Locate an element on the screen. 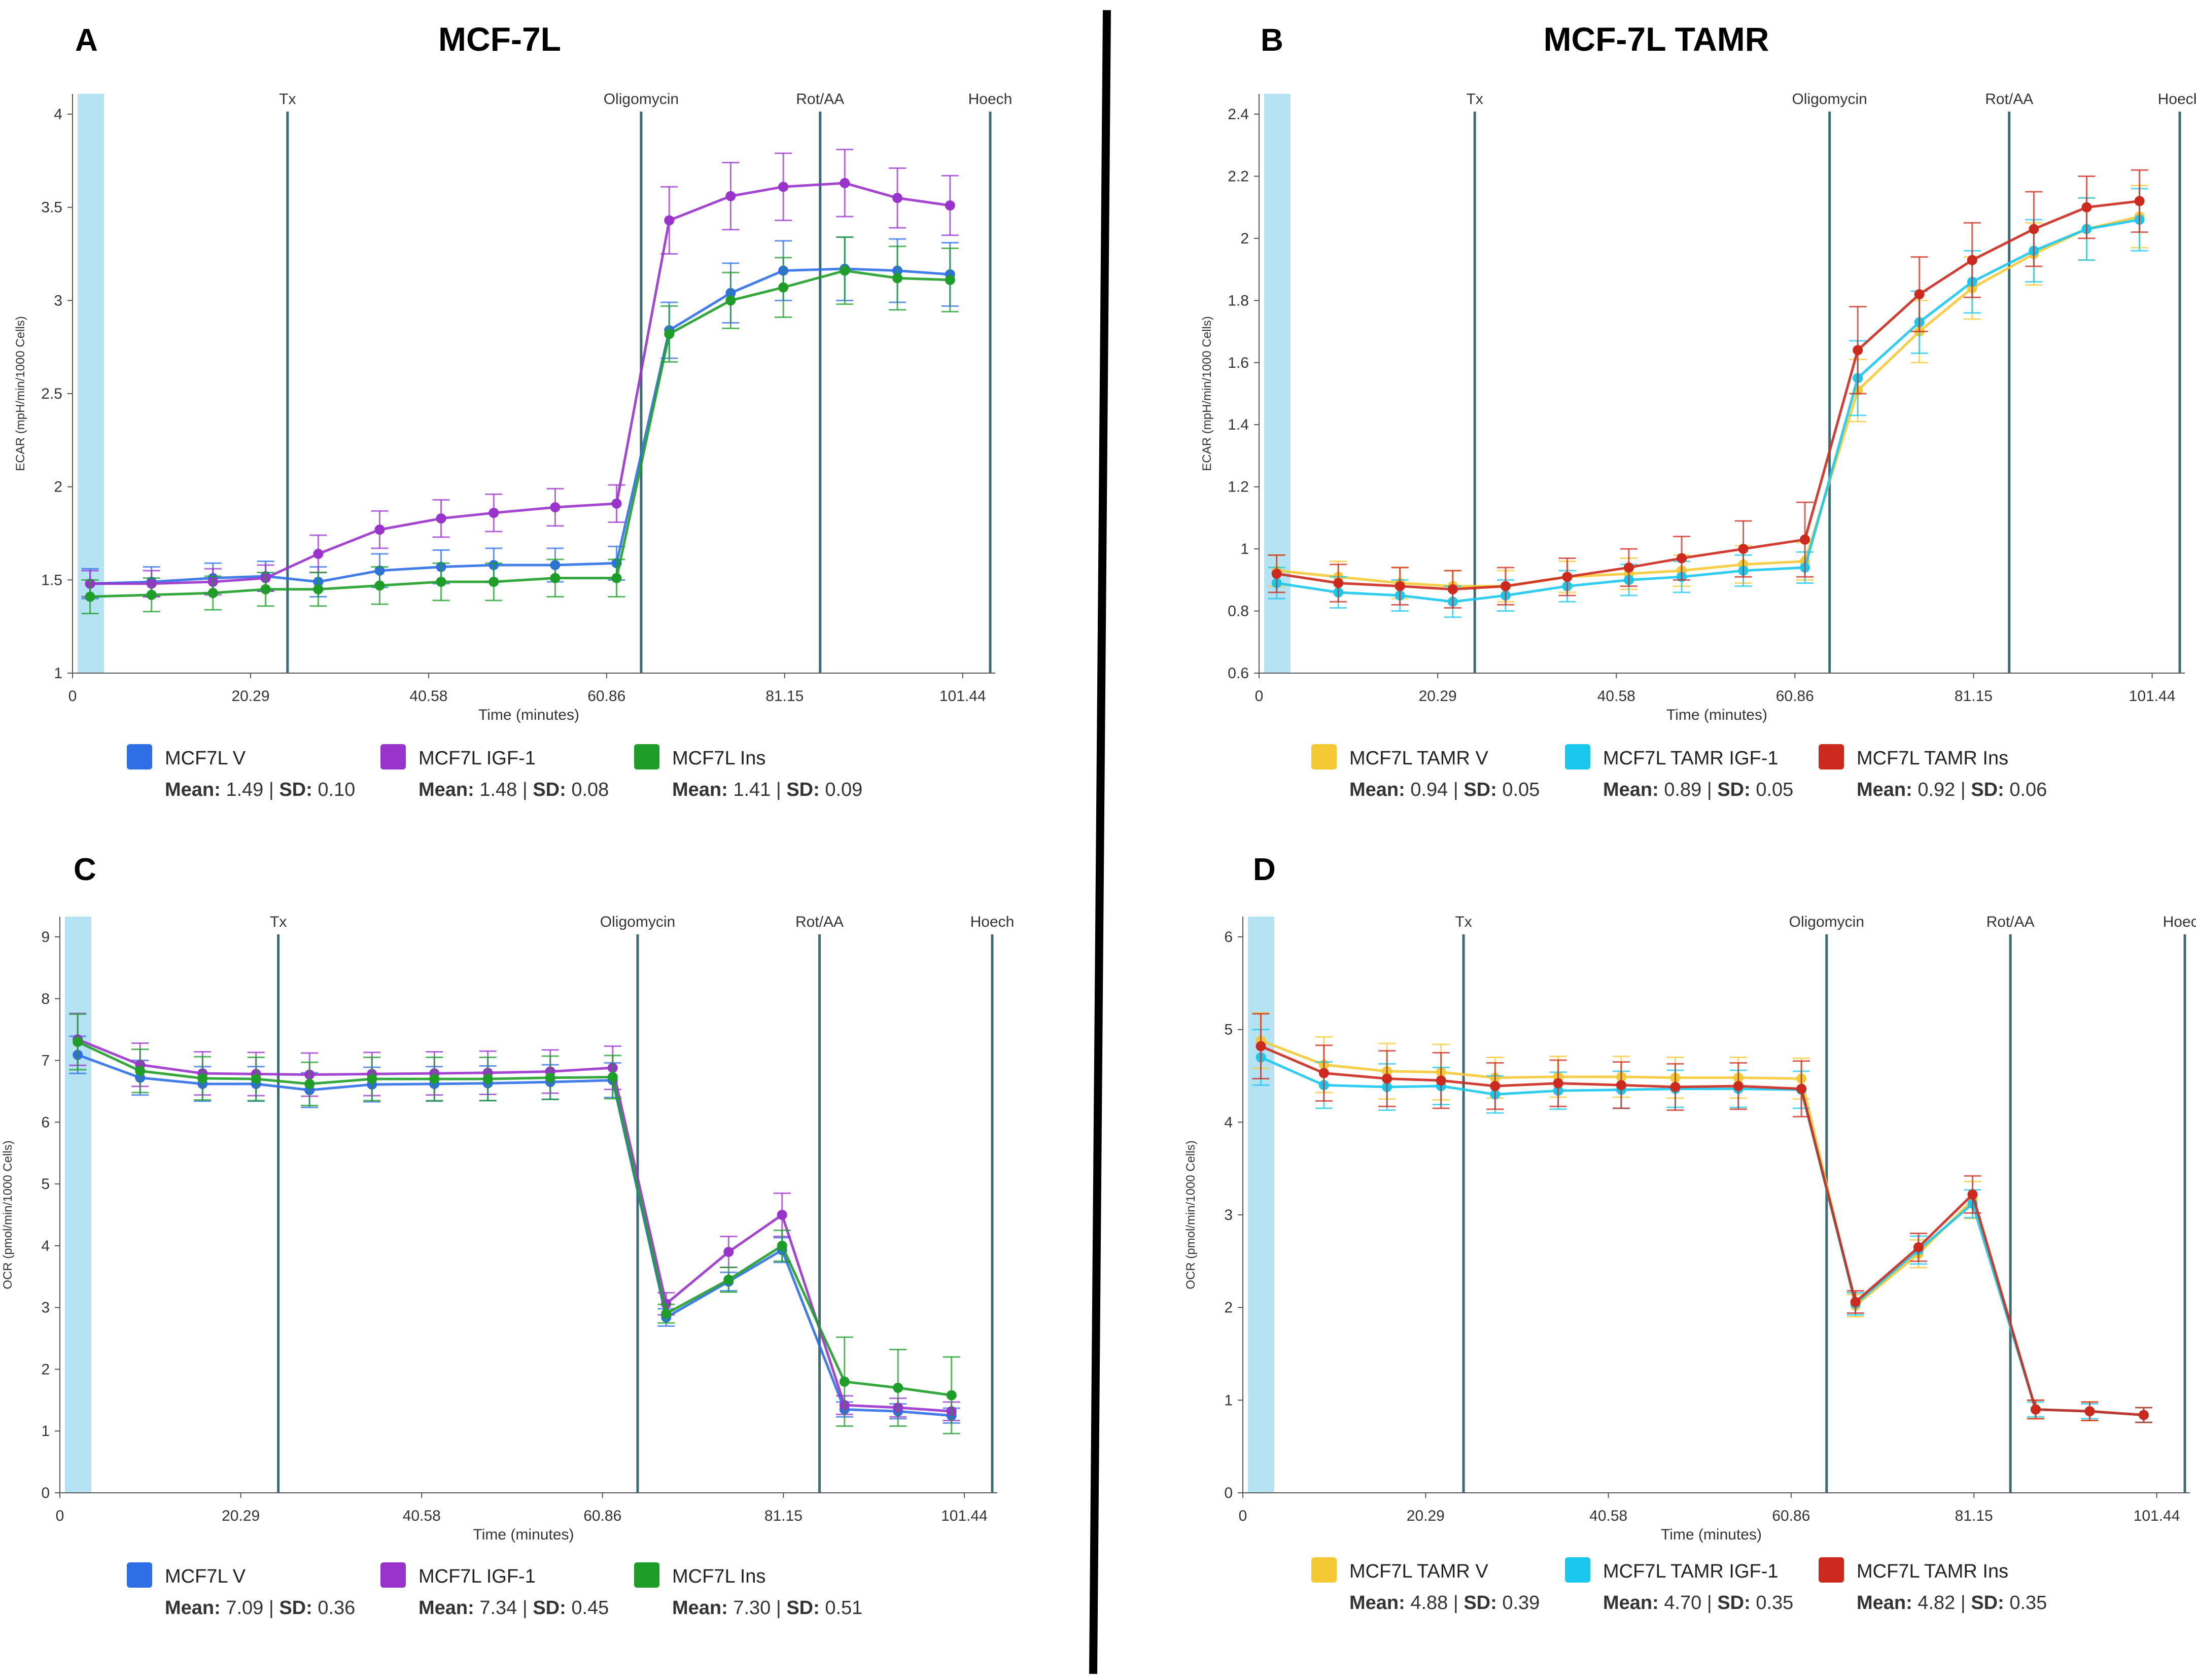 The image size is (2196, 1680). y-tick-label: 1.4 is located at coordinates (1238, 425).